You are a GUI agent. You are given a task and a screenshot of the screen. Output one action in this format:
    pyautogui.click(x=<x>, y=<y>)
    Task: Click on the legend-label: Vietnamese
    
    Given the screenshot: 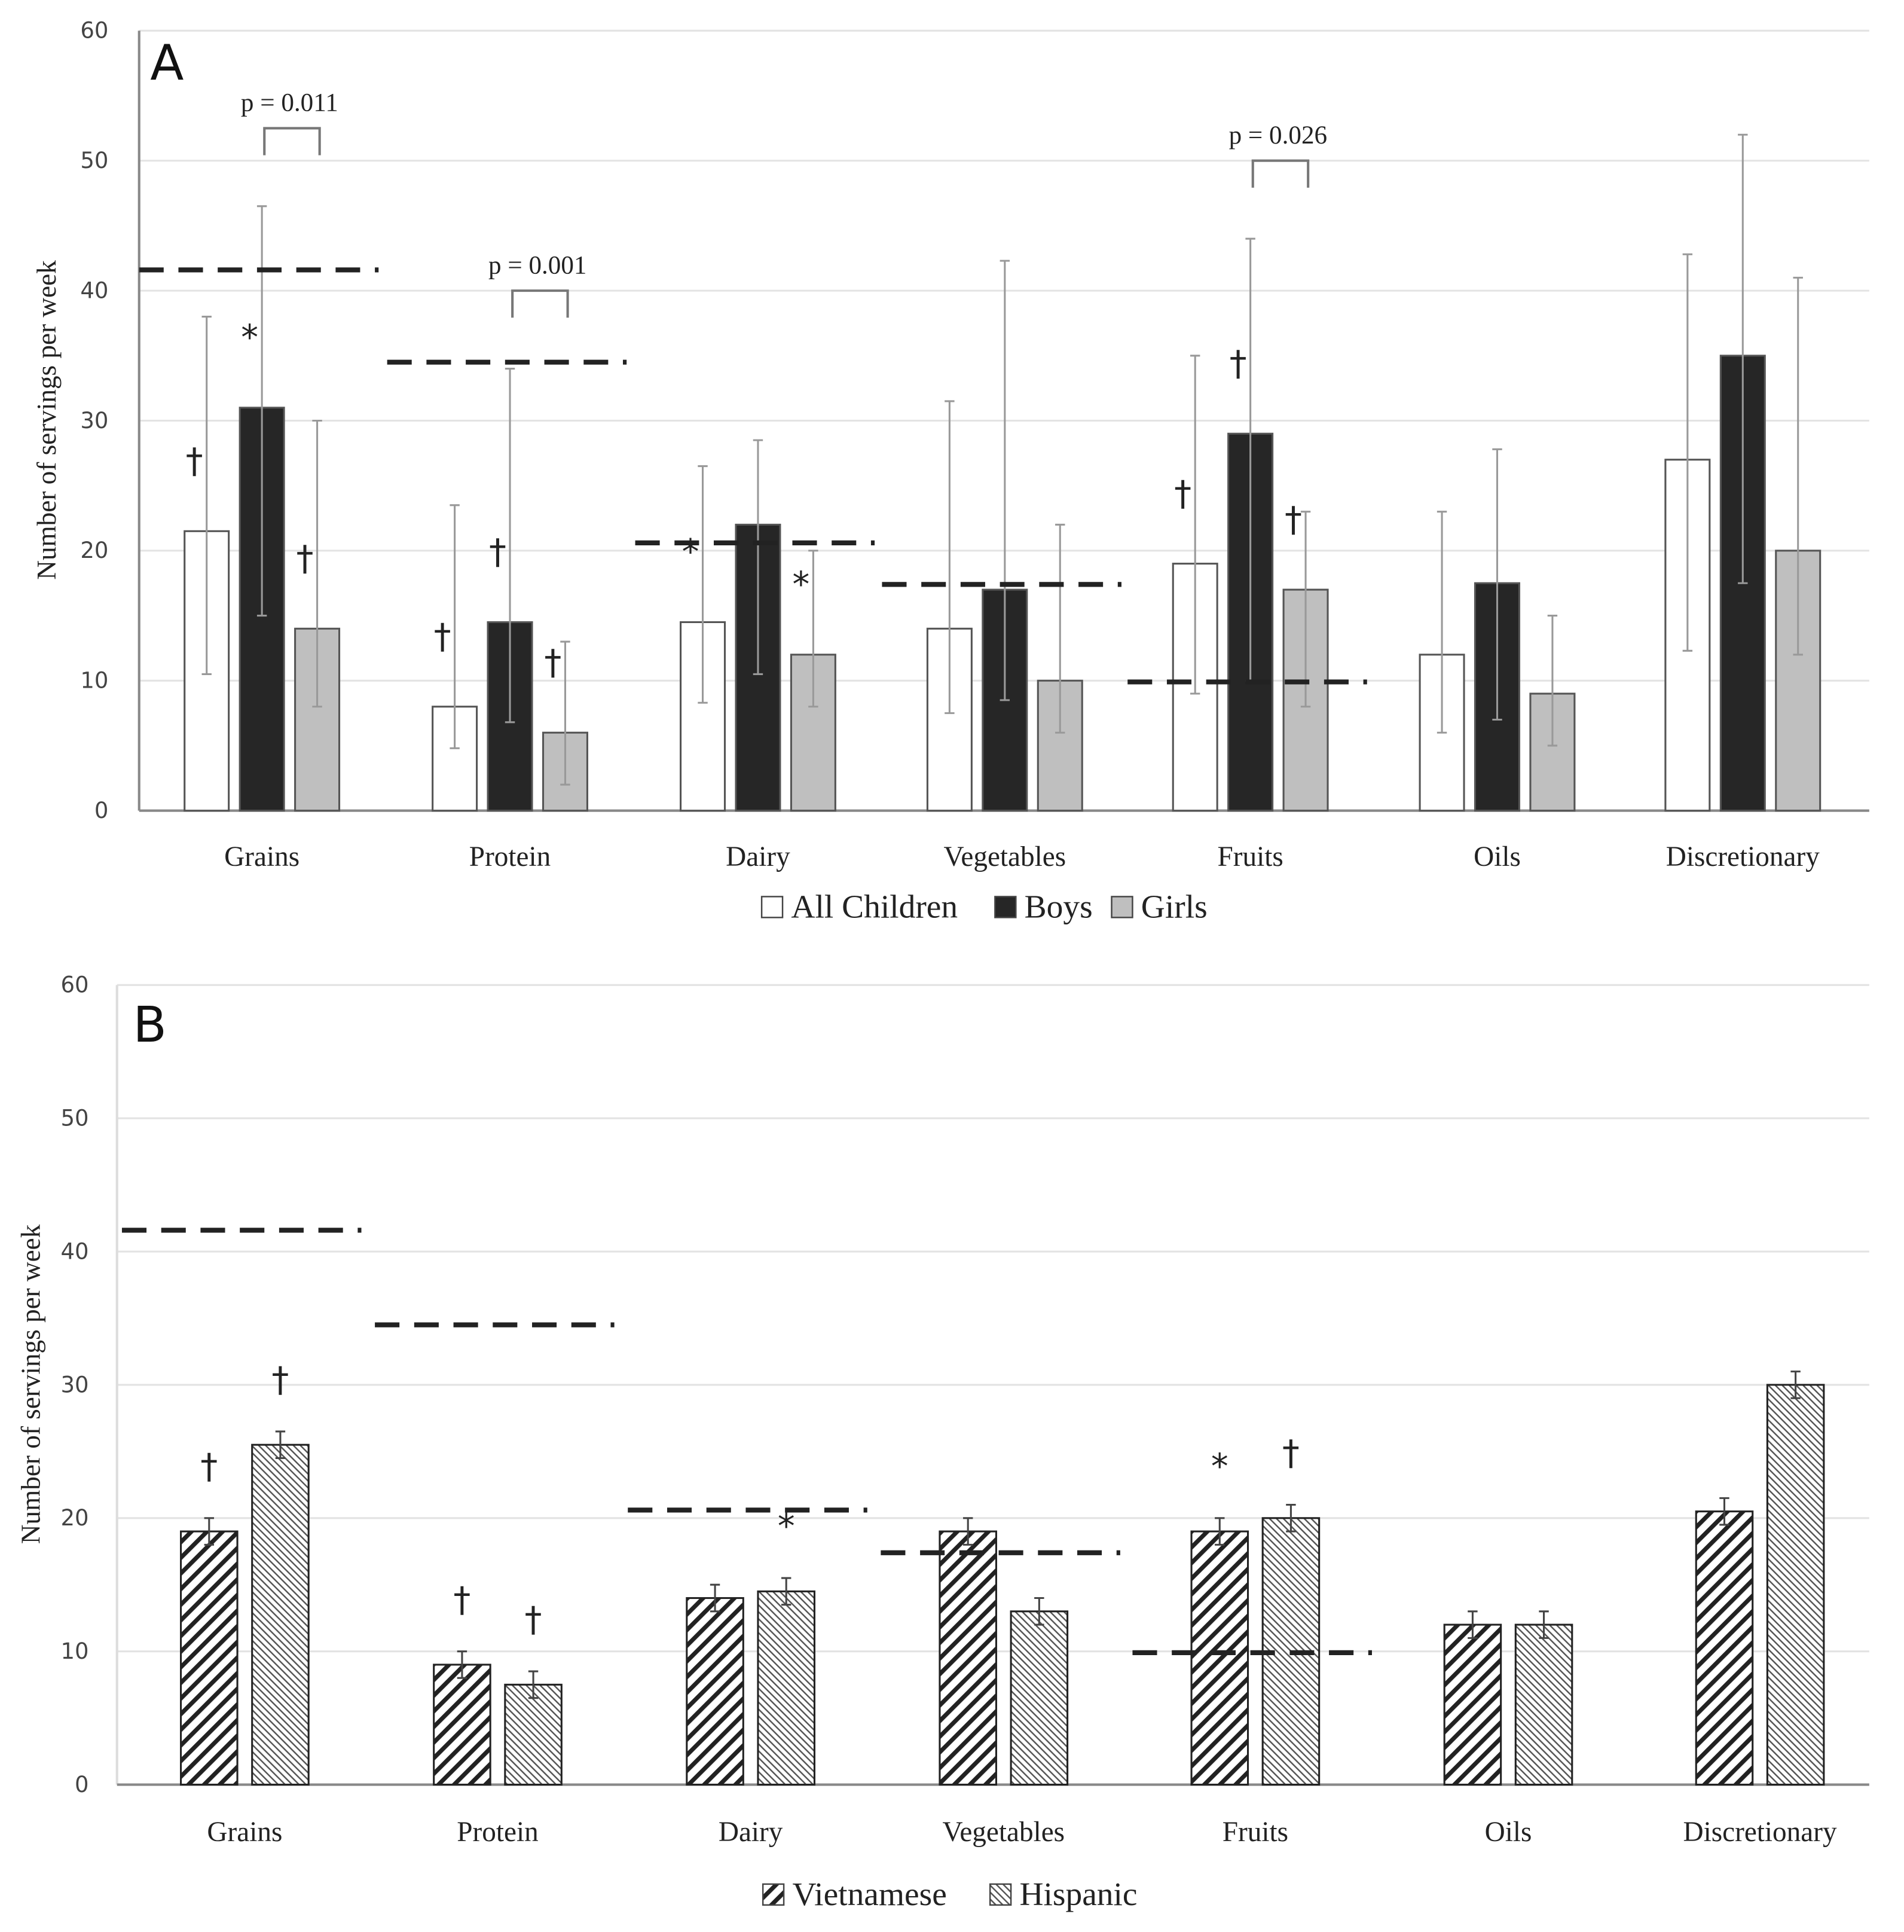 What is the action you would take?
    pyautogui.click(x=869, y=1894)
    